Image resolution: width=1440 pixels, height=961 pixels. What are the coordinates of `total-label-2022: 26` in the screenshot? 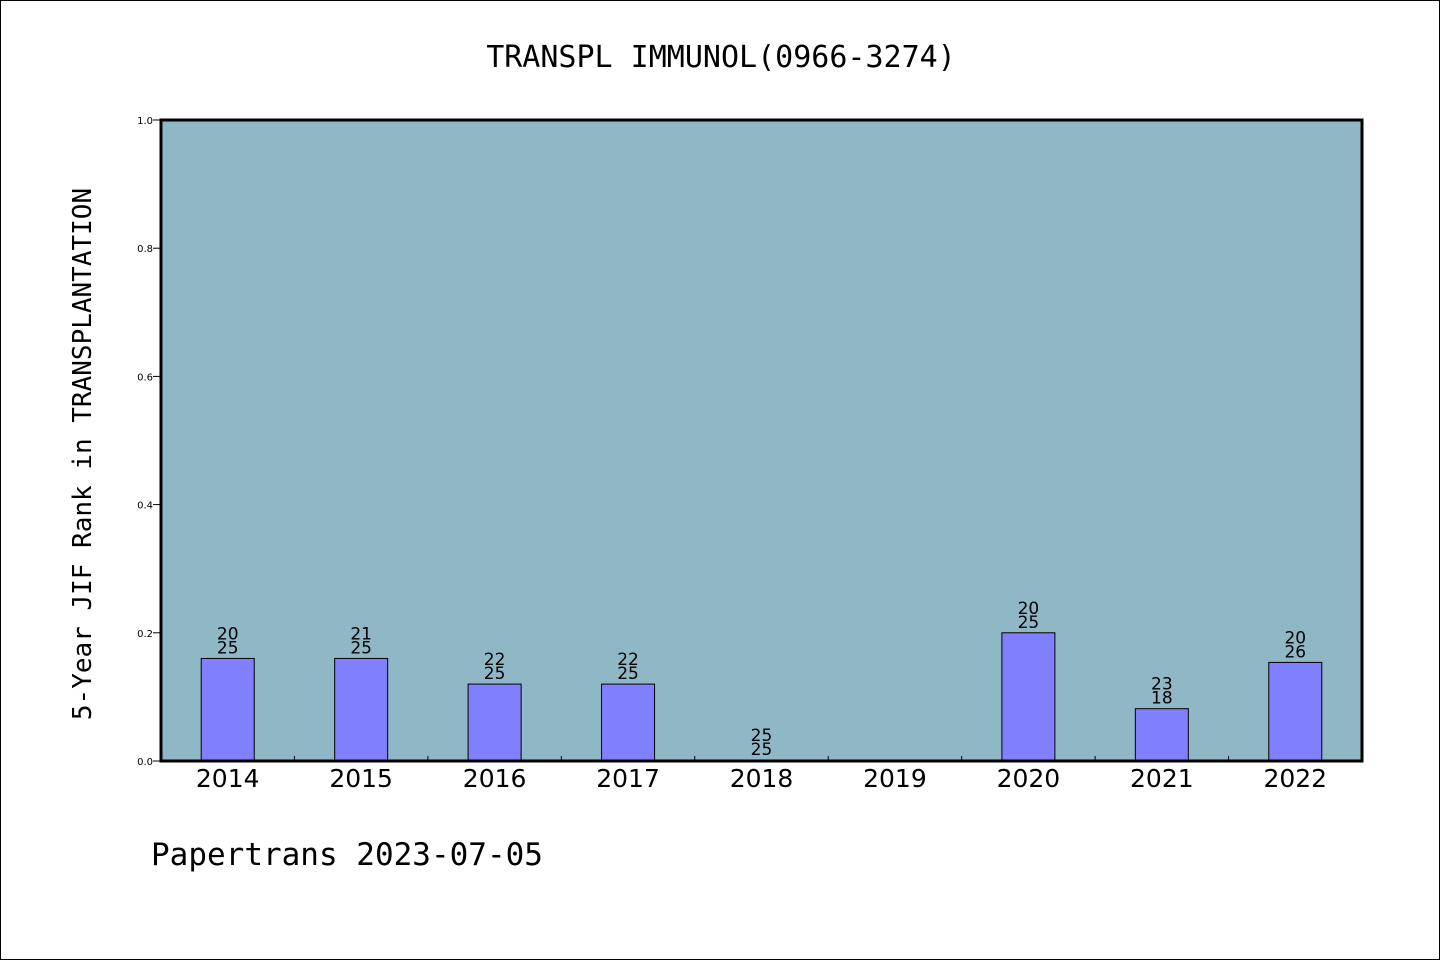 It's located at (1295, 652).